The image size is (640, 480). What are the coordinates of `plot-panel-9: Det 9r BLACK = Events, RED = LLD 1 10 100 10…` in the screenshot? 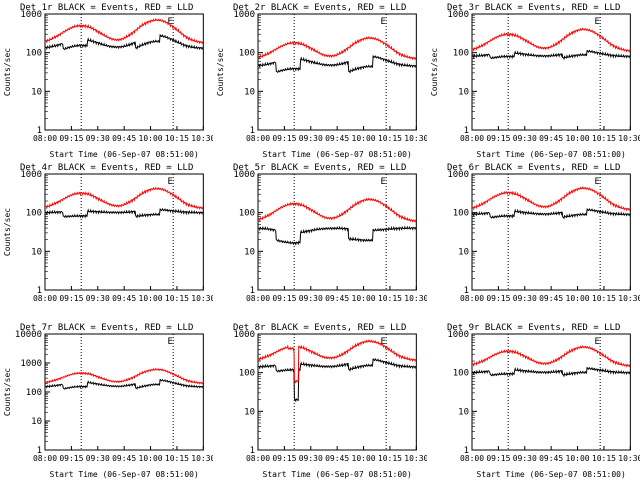 It's located at (543, 401).